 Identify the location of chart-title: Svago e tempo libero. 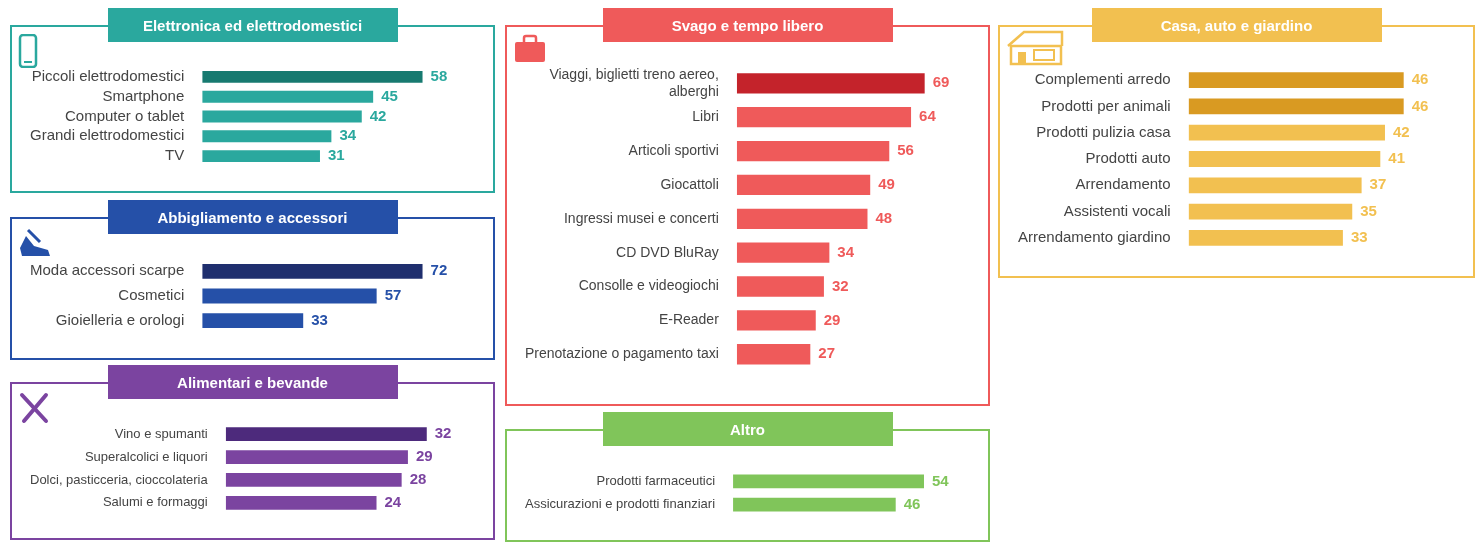
(747, 25).